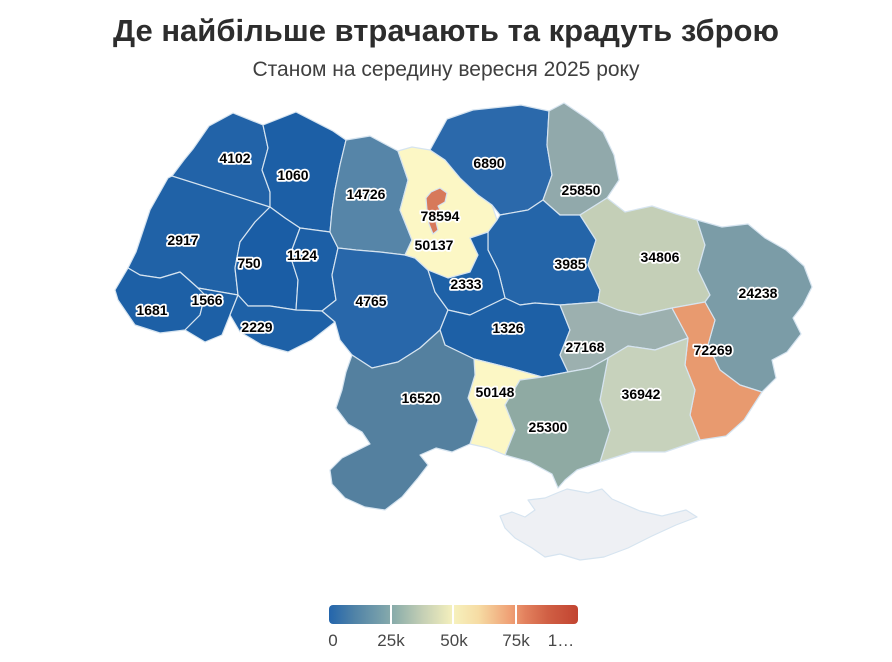 The width and height of the screenshot is (892, 662). I want to click on page-title: Де найбільше втрачають та крадуть зброю, so click(446, 30).